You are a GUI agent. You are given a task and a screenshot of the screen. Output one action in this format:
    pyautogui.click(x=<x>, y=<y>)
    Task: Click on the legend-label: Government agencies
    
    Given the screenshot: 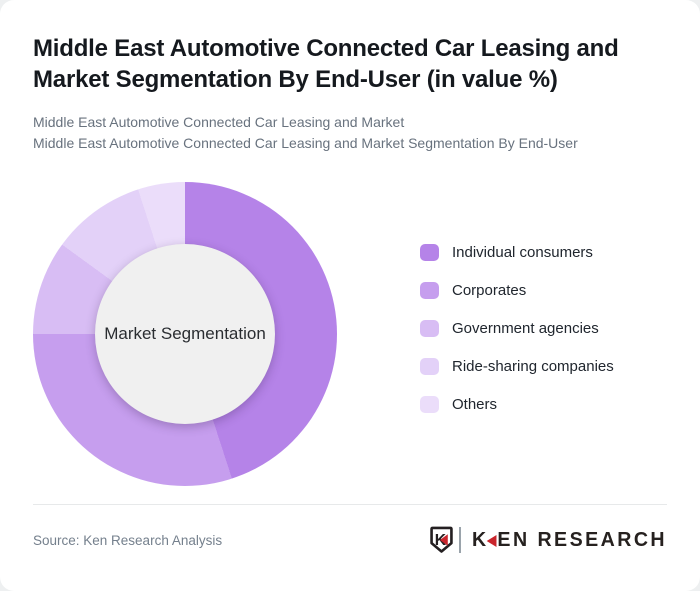 What is the action you would take?
    pyautogui.click(x=525, y=328)
    